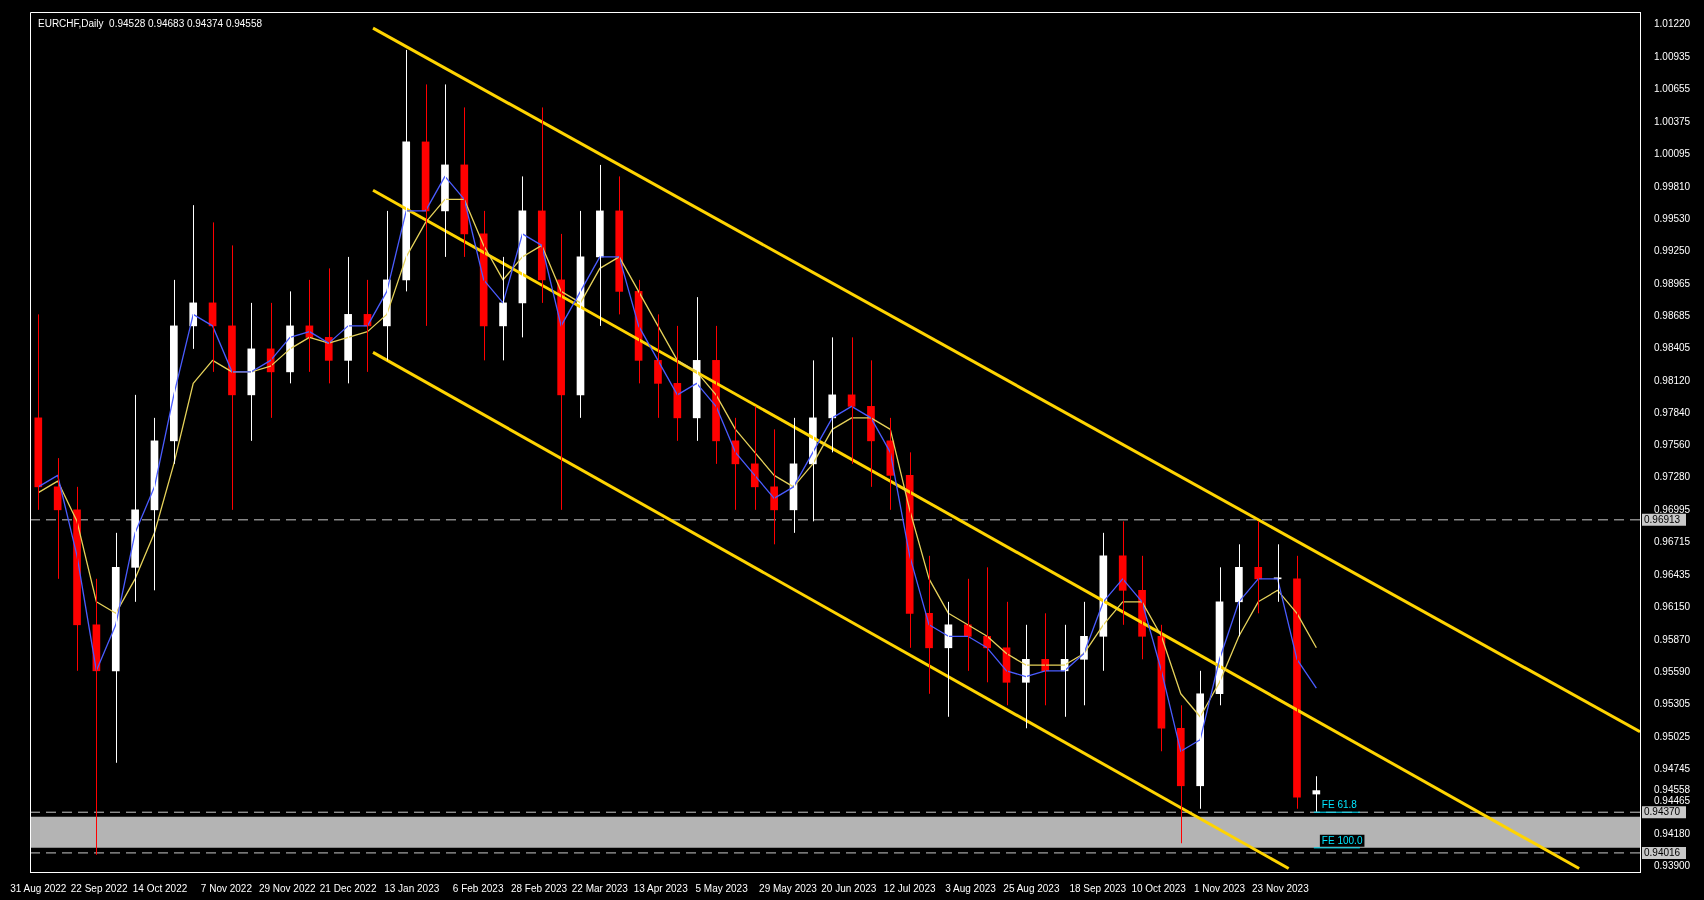 Image resolution: width=1704 pixels, height=900 pixels. I want to click on x-tick-label: 10 Oct 2023, so click(1159, 888).